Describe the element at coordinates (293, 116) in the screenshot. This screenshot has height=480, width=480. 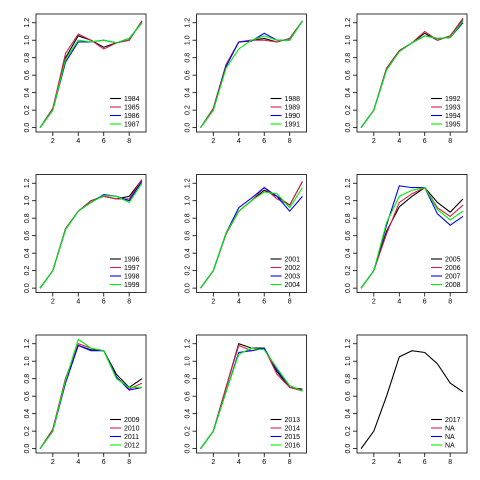
I see `legend-label: 1990` at that location.